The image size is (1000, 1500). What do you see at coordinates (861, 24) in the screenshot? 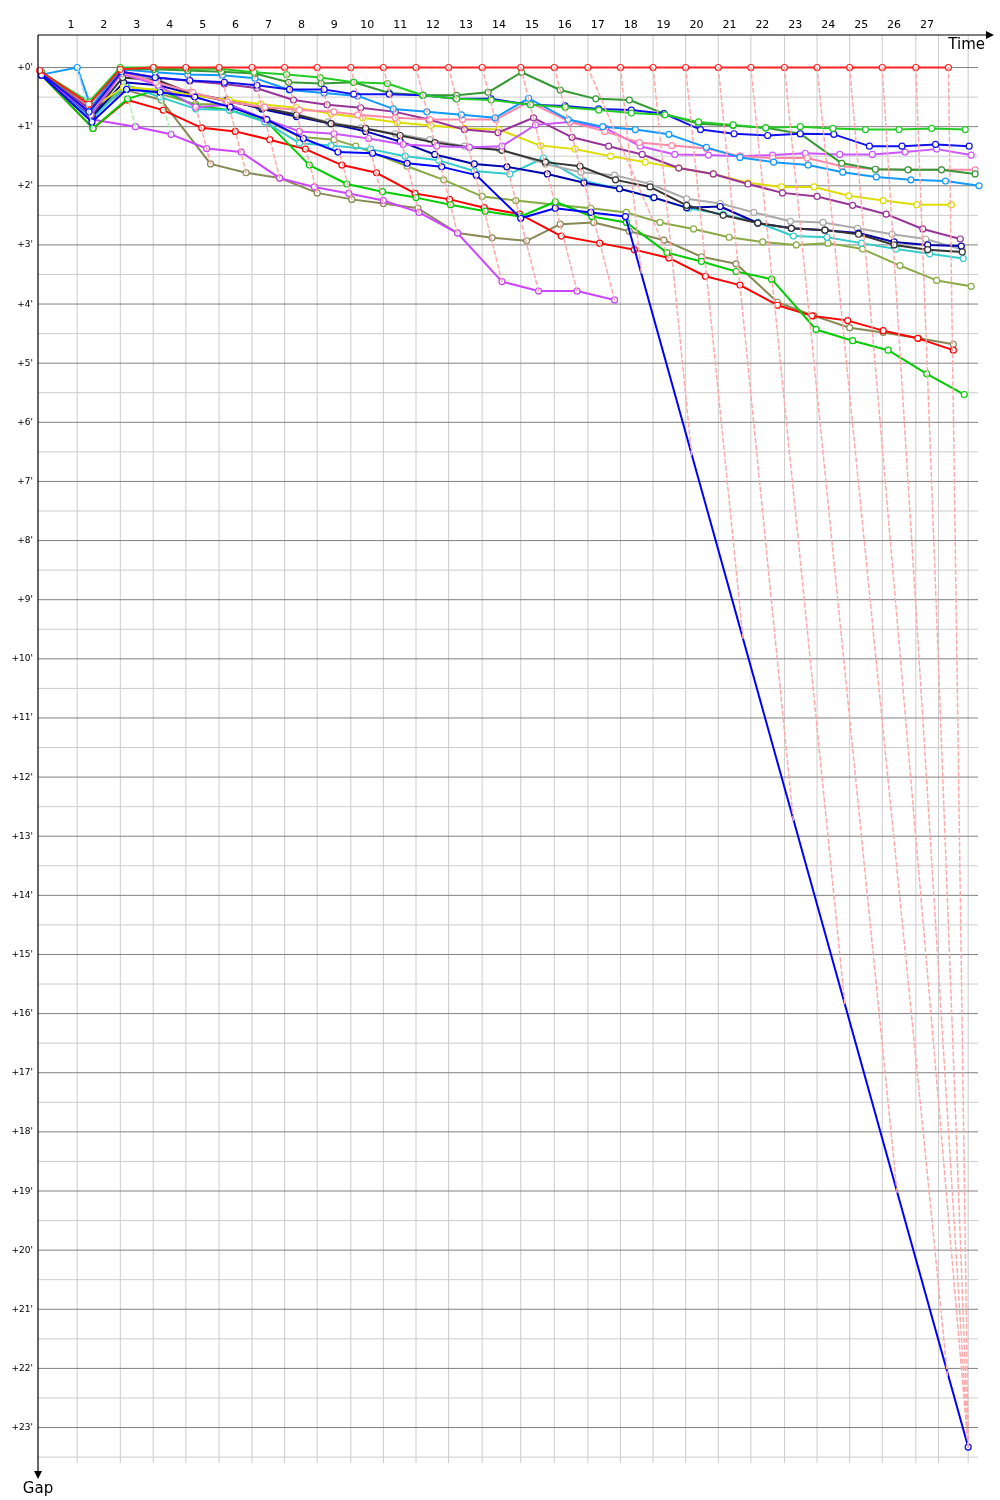
I see `x-tick-label: 25` at bounding box center [861, 24].